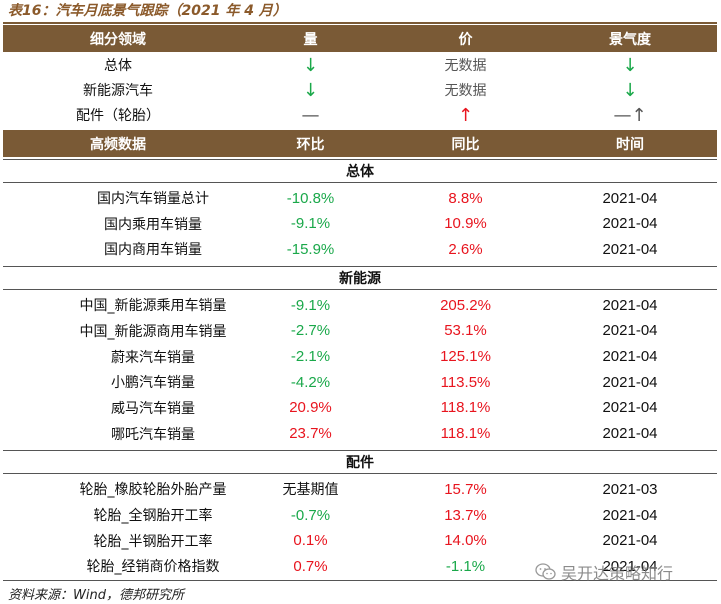 The width and height of the screenshot is (721, 604). Describe the element at coordinates (310, 541) in the screenshot. I see `mom-value: 0.1%` at that location.